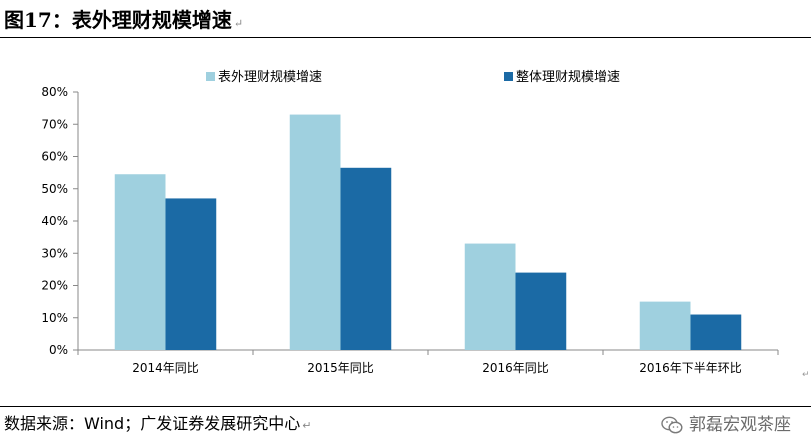  I want to click on x-tick-label: 2016年同比, so click(515, 368).